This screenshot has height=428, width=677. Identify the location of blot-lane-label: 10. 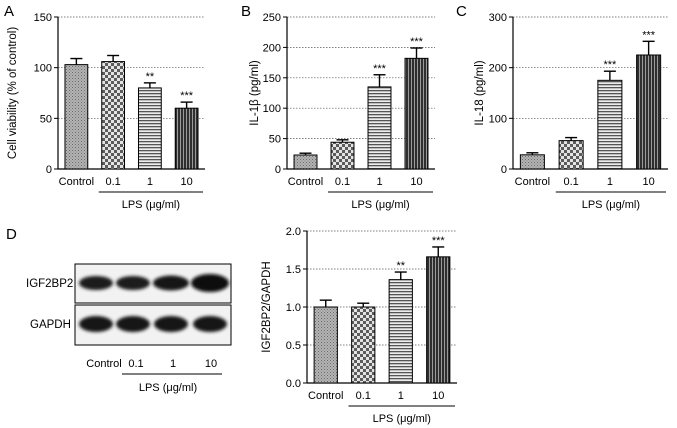
(211, 364).